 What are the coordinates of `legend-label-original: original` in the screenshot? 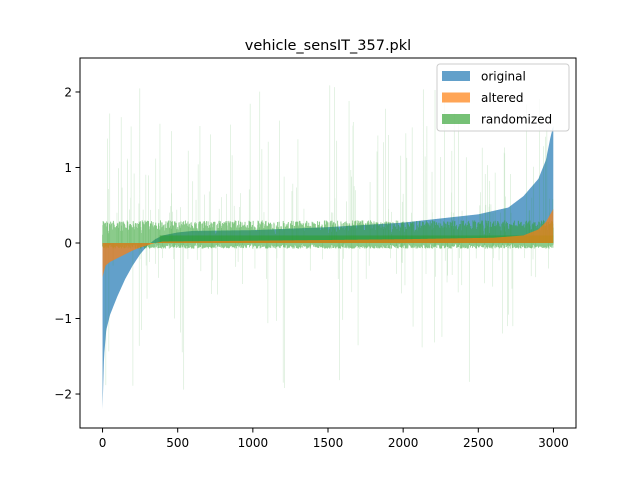 It's located at (503, 77).